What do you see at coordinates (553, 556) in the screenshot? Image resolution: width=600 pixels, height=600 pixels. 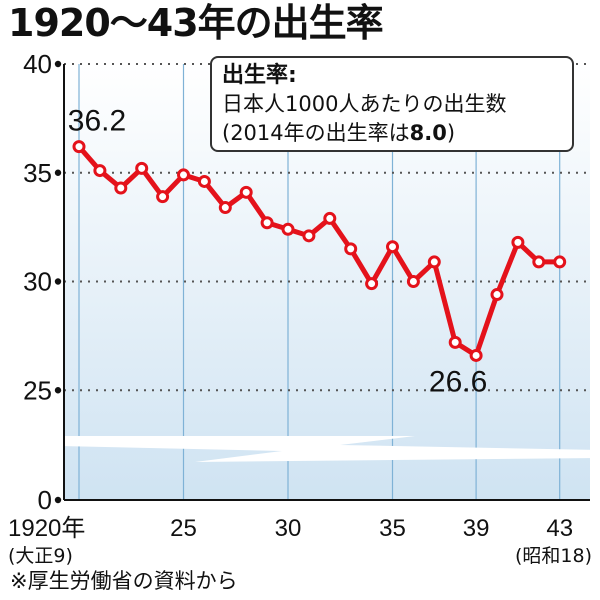 I see `x-tick-sublabel: (昭和18)` at bounding box center [553, 556].